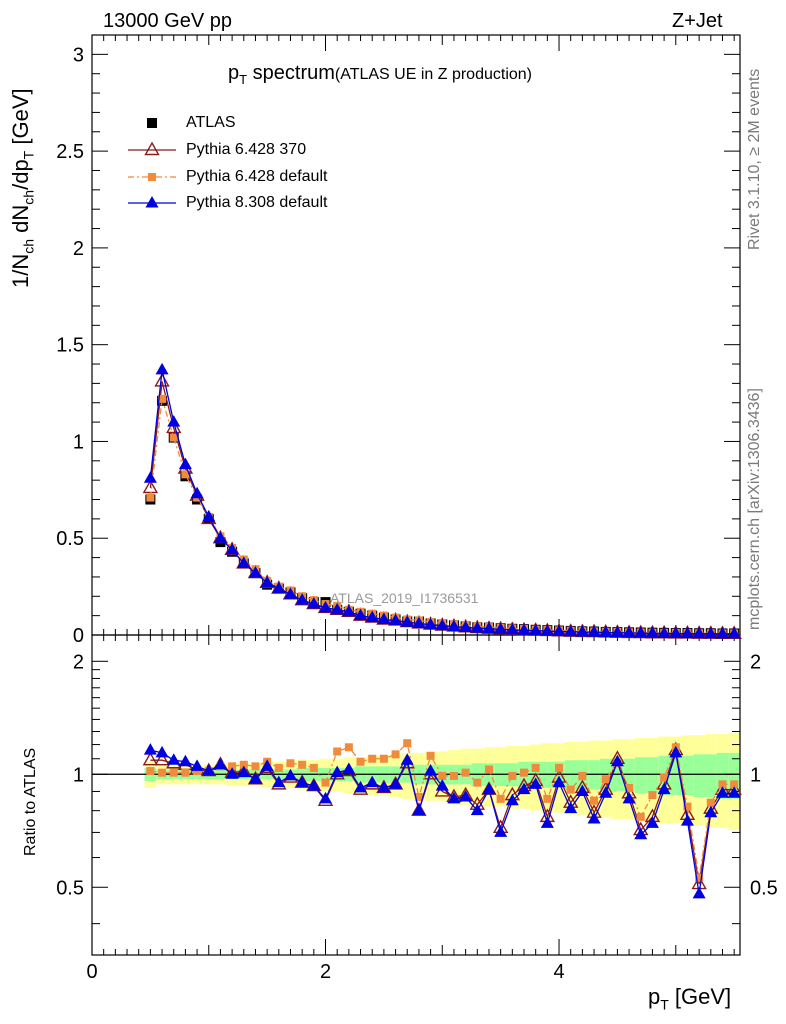  Describe the element at coordinates (211, 122) in the screenshot. I see `legend-label-atlas: ATLAS` at that location.